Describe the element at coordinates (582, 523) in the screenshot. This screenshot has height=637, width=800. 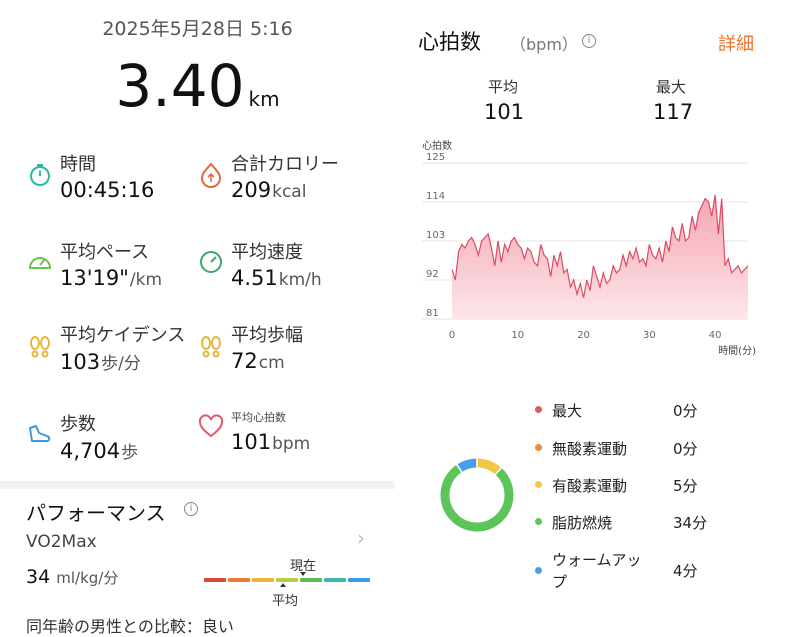
I see `zone-name: 脂肪燃焼` at that location.